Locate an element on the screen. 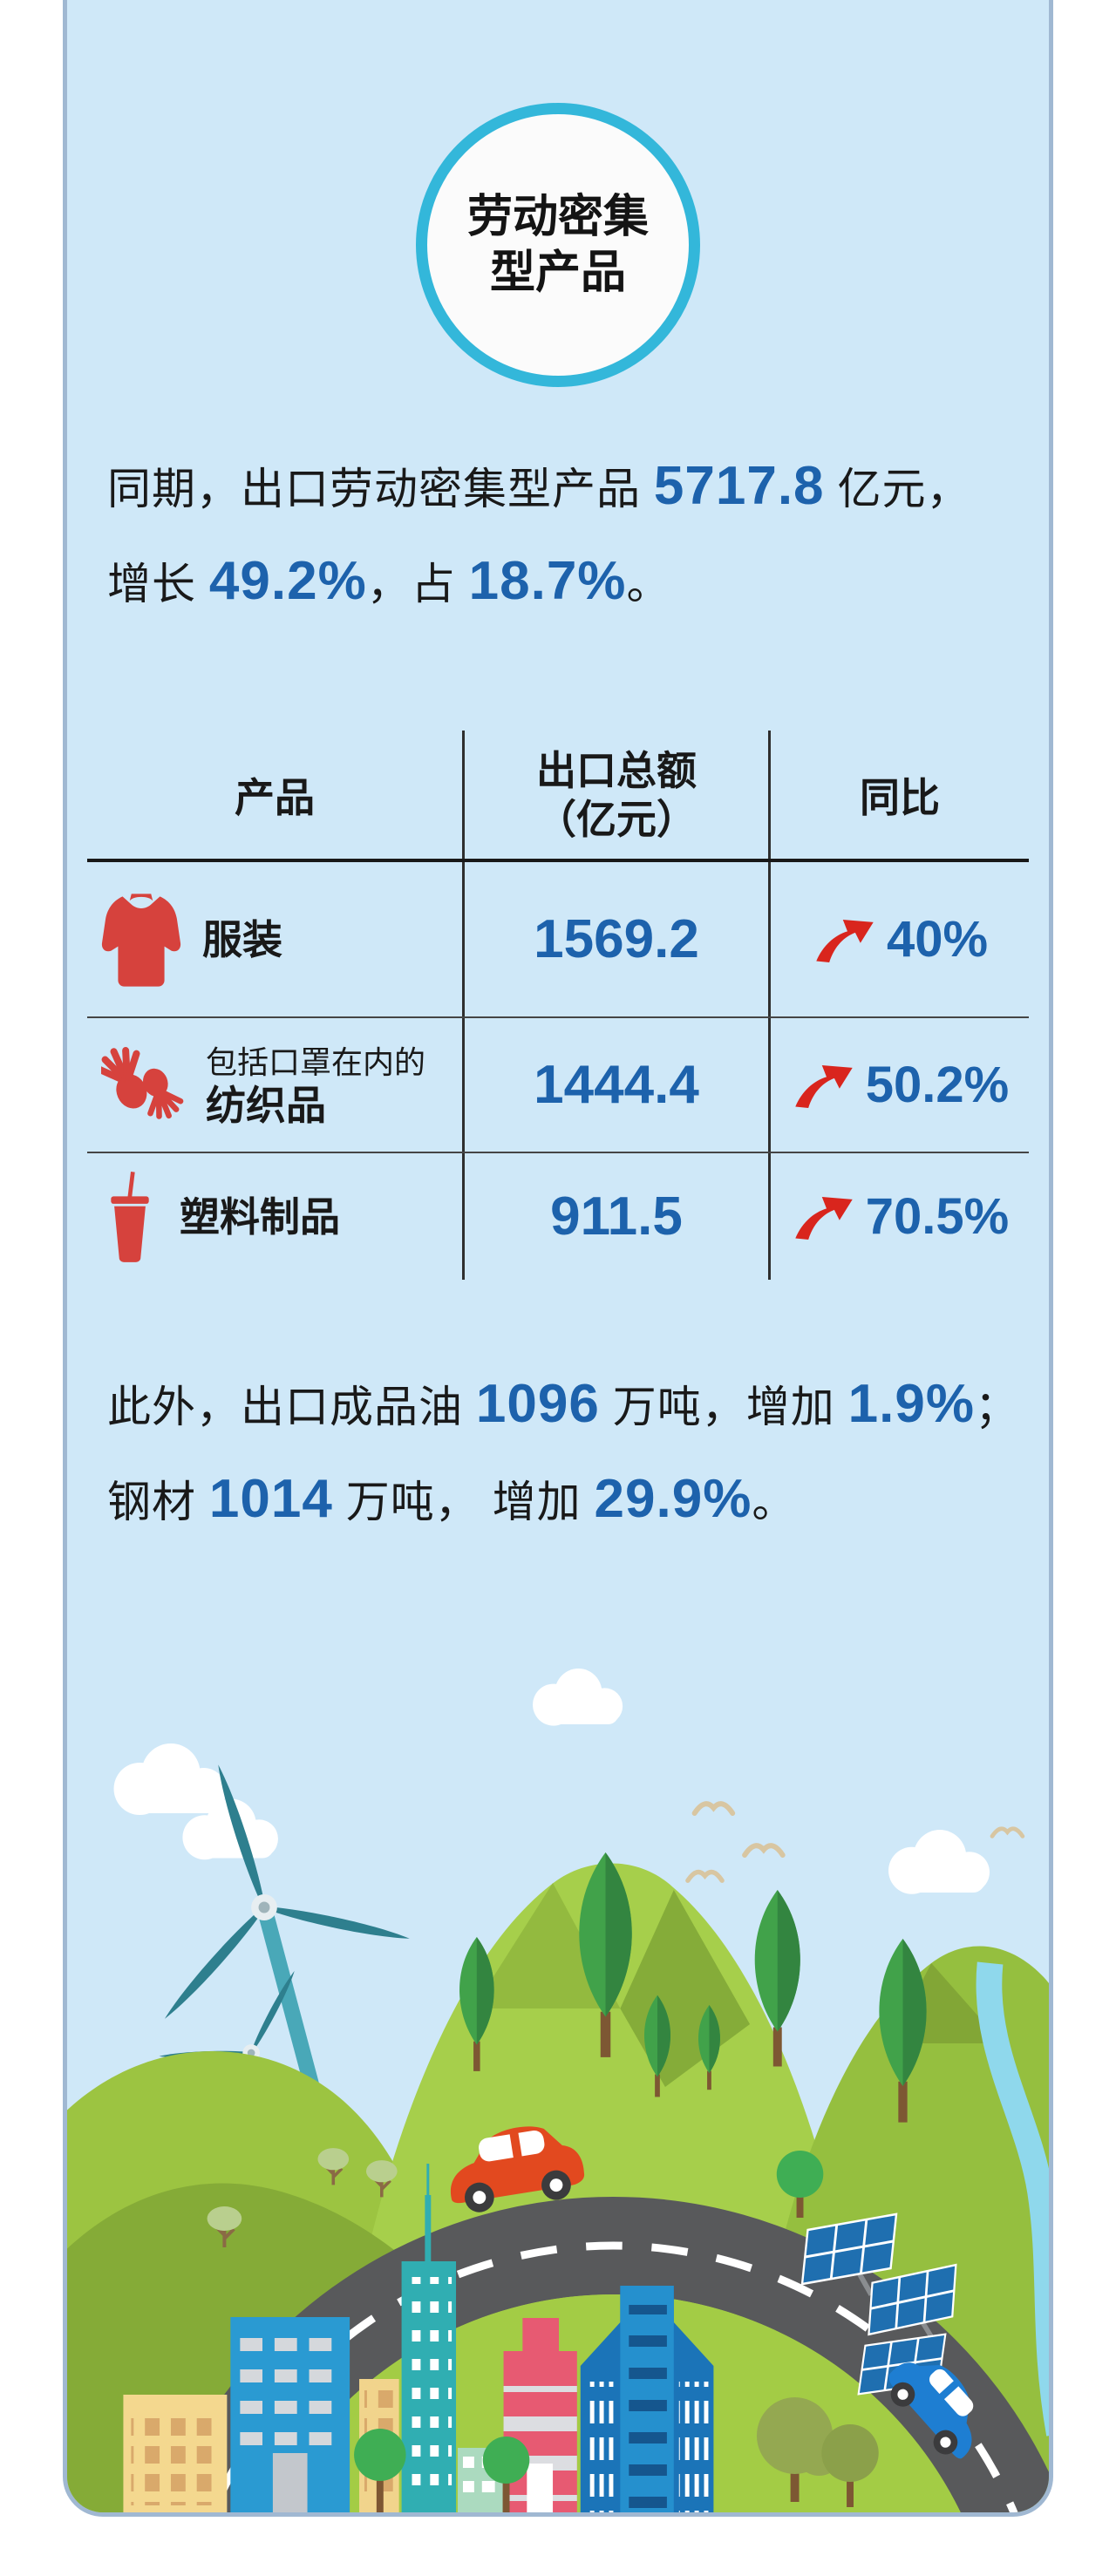 The image size is (1116, 2576). table-row: 塑料制品 911.5 70.5% is located at coordinates (558, 1216).